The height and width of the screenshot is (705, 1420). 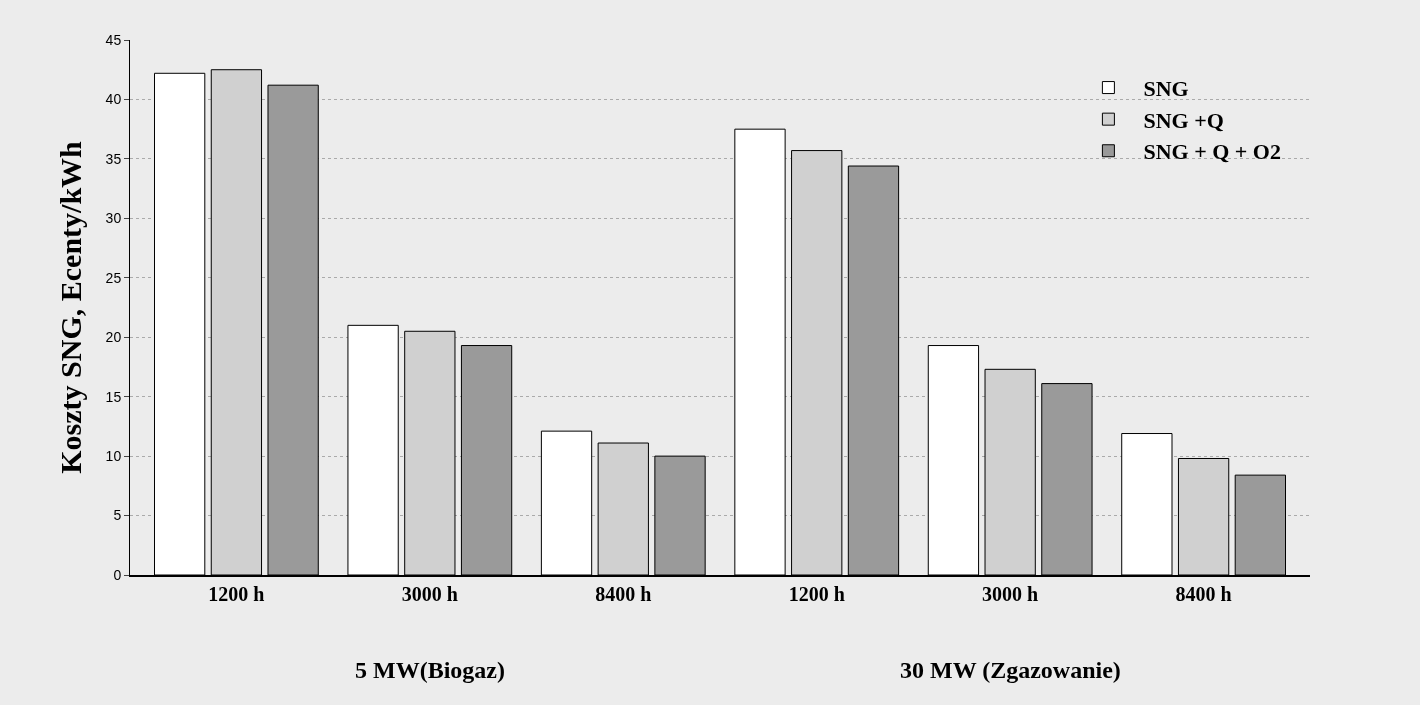 I want to click on legend-label: SNG +Q, so click(x=1183, y=120).